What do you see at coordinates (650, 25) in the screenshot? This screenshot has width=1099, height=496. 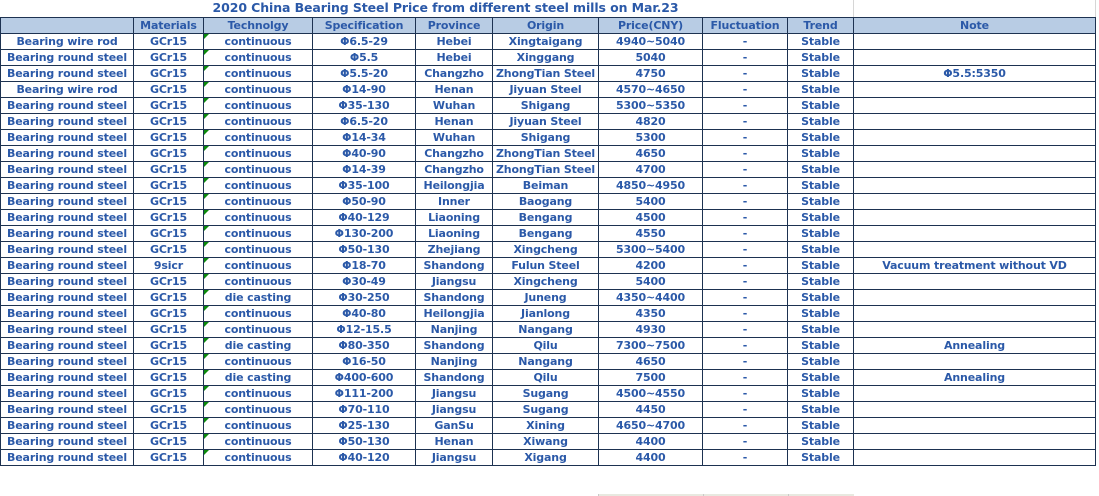 I see `column-header-price: Price(CNY)` at bounding box center [650, 25].